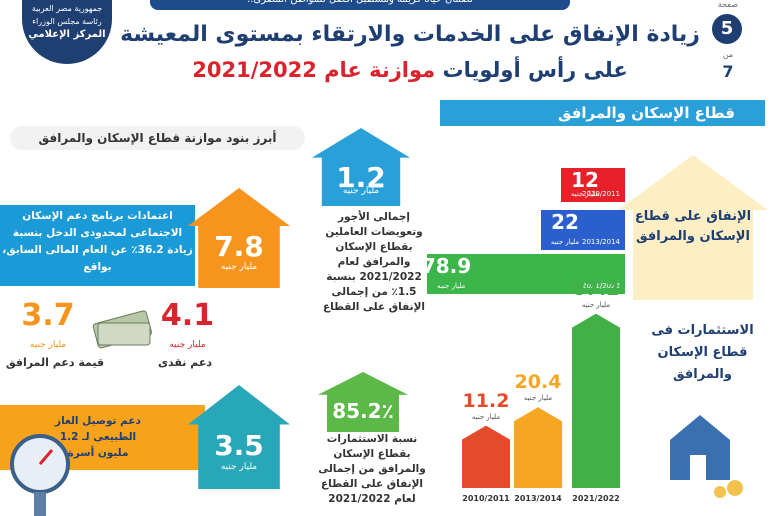  What do you see at coordinates (596, 498) in the screenshot?
I see `building-year: 2021/2022` at bounding box center [596, 498].